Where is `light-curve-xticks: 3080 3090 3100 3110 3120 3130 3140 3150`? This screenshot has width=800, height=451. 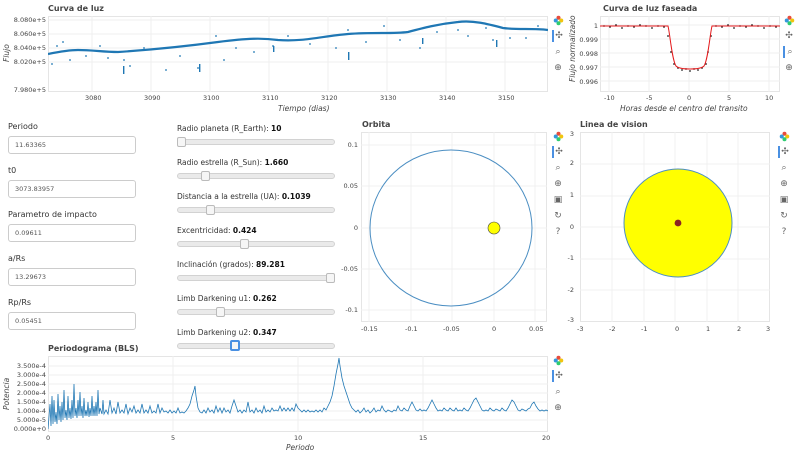
light-curve-xticks: 3080 3090 3100 3110 3120 3130 3140 3150 is located at coordinates (298, 99).